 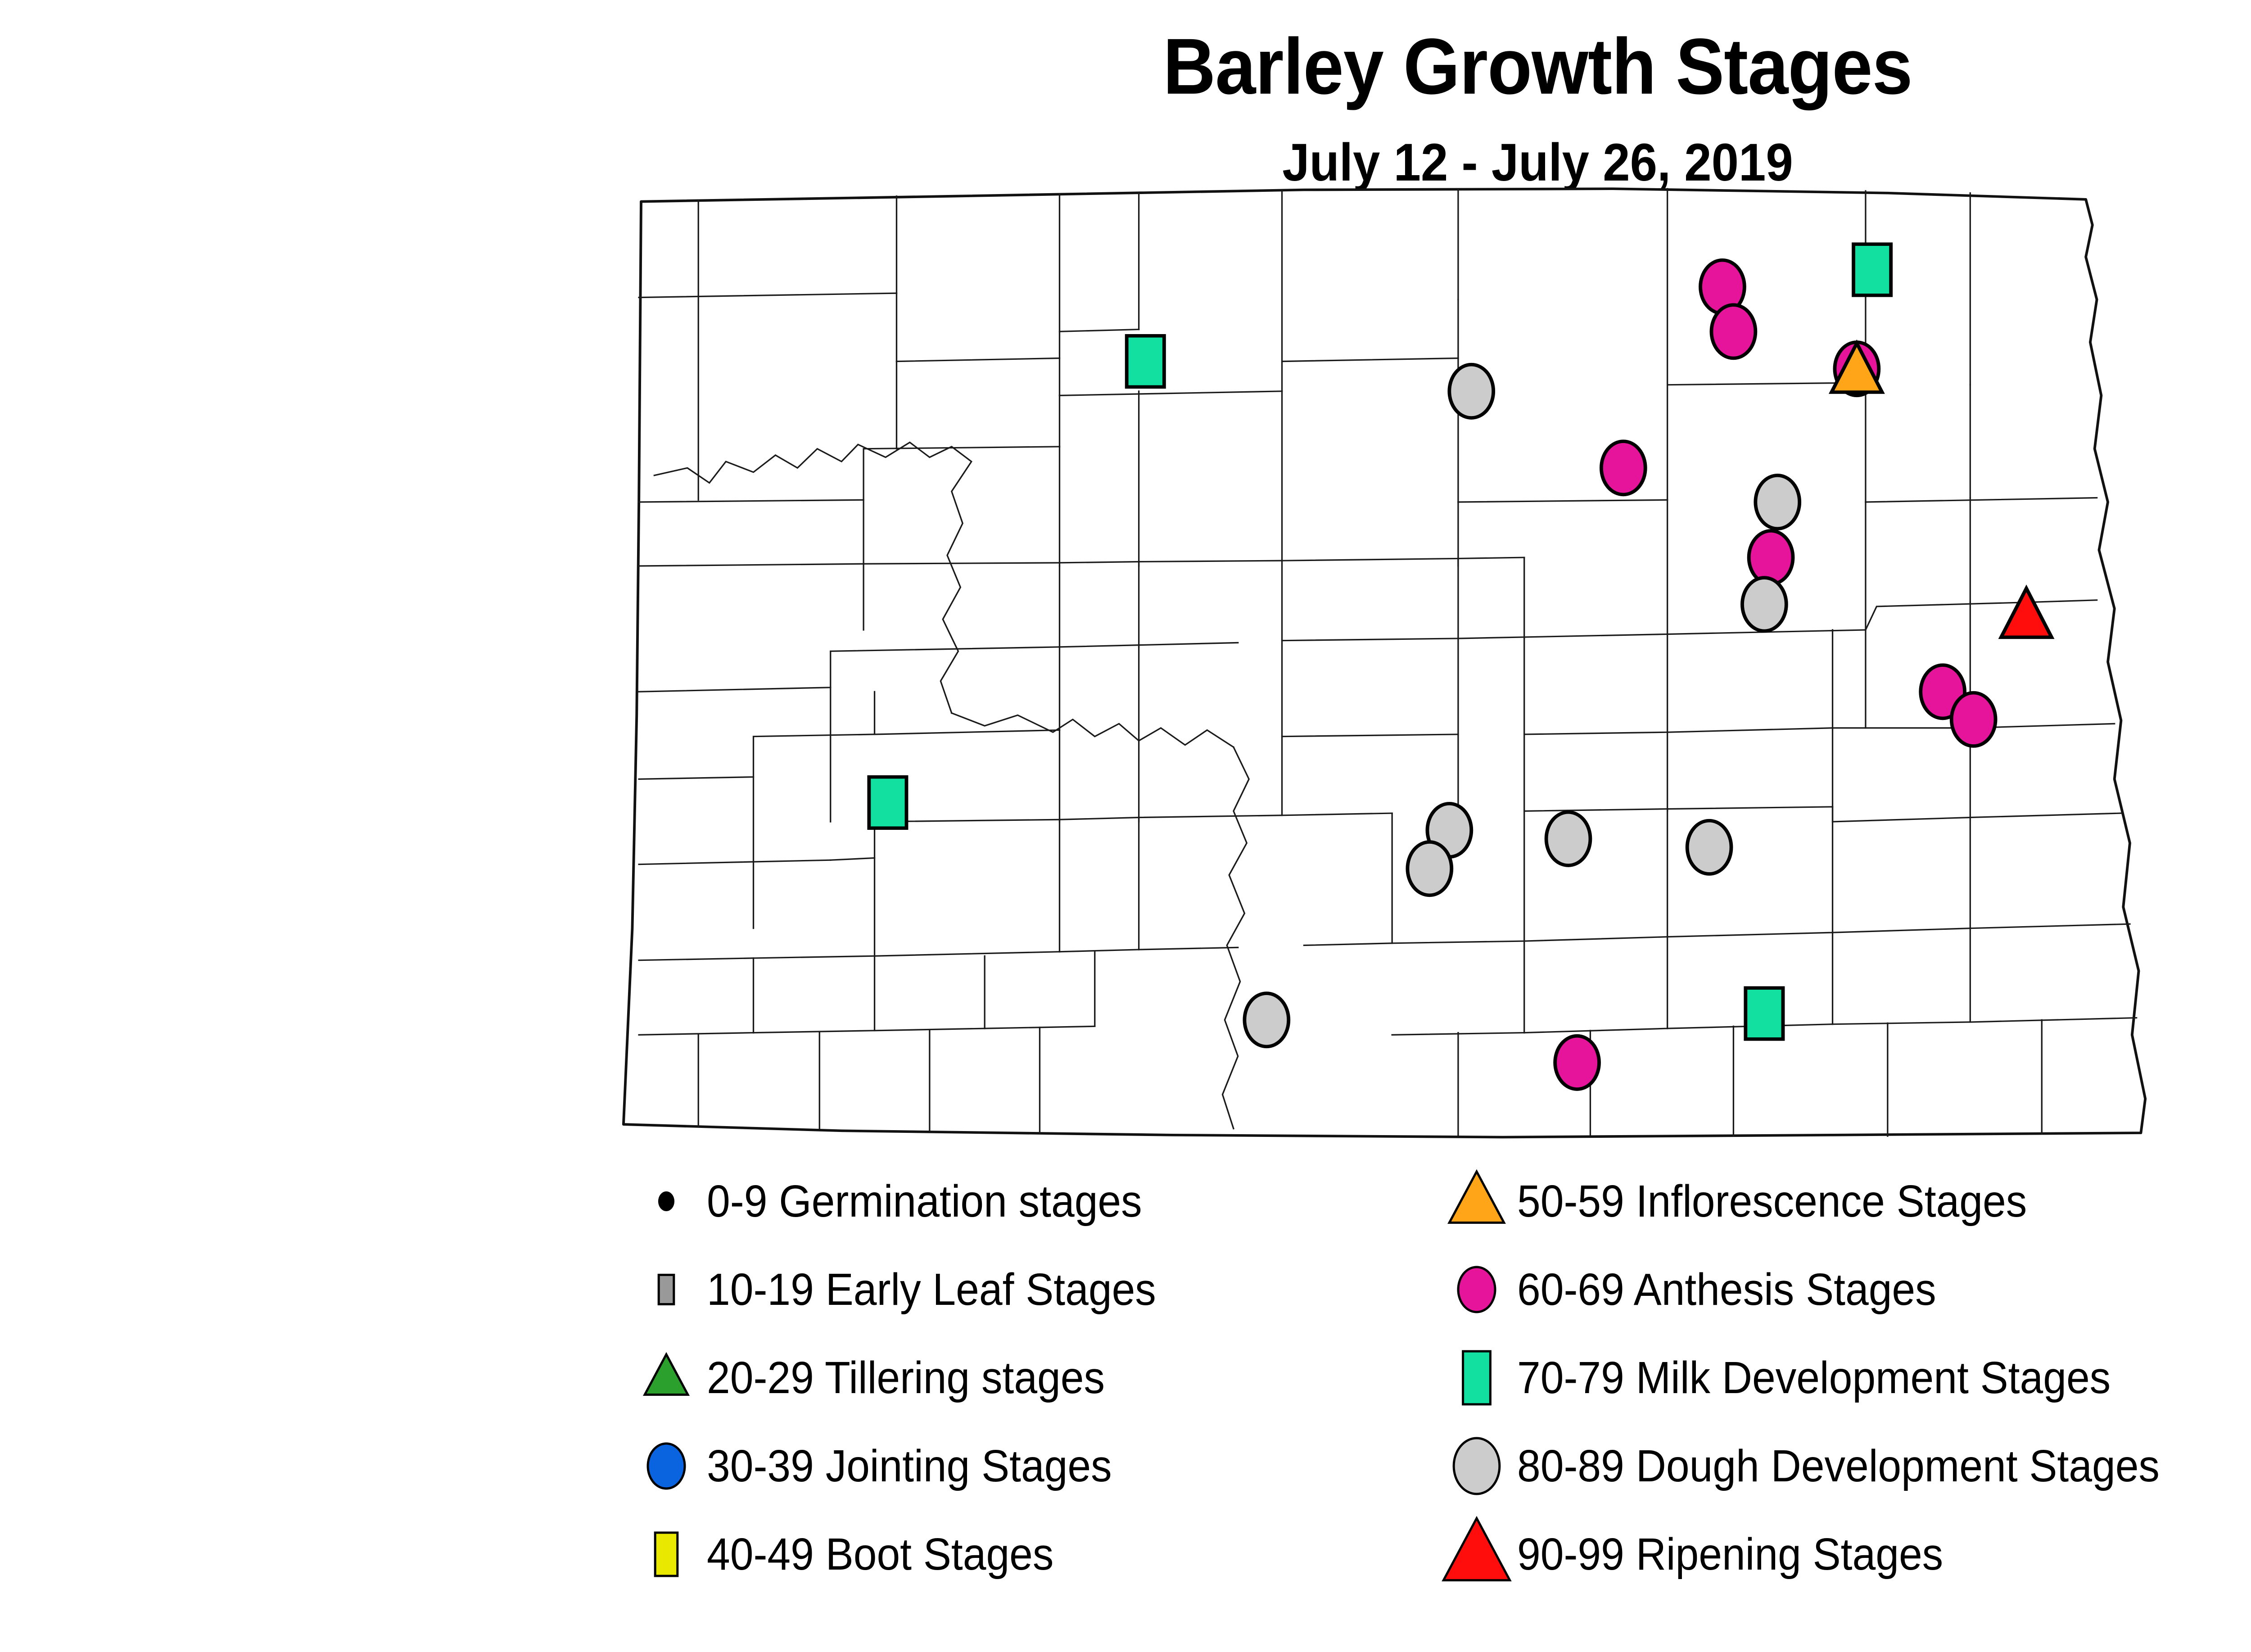 I want to click on legend-item-label: 0-9 Germination stages, so click(x=925, y=1202).